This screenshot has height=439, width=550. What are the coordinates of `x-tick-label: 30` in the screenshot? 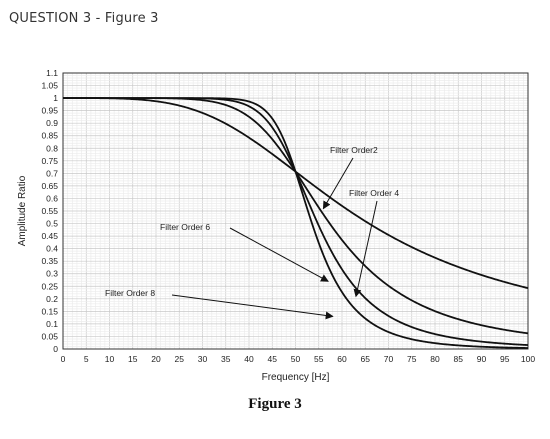 It's located at (203, 359).